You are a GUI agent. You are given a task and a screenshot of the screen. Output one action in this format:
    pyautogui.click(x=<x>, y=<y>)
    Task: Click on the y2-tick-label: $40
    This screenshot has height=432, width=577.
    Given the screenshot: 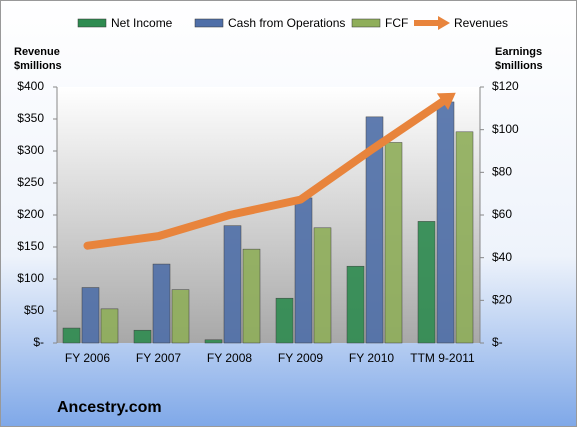 What is the action you would take?
    pyautogui.click(x=502, y=257)
    